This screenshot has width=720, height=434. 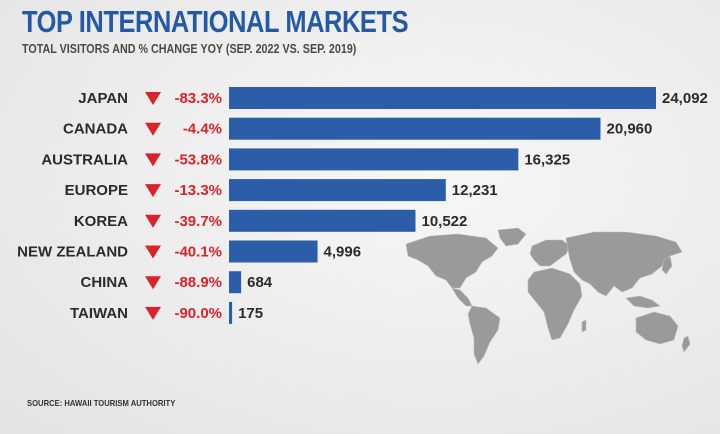 I want to click on value-label: 4,996, so click(x=343, y=252).